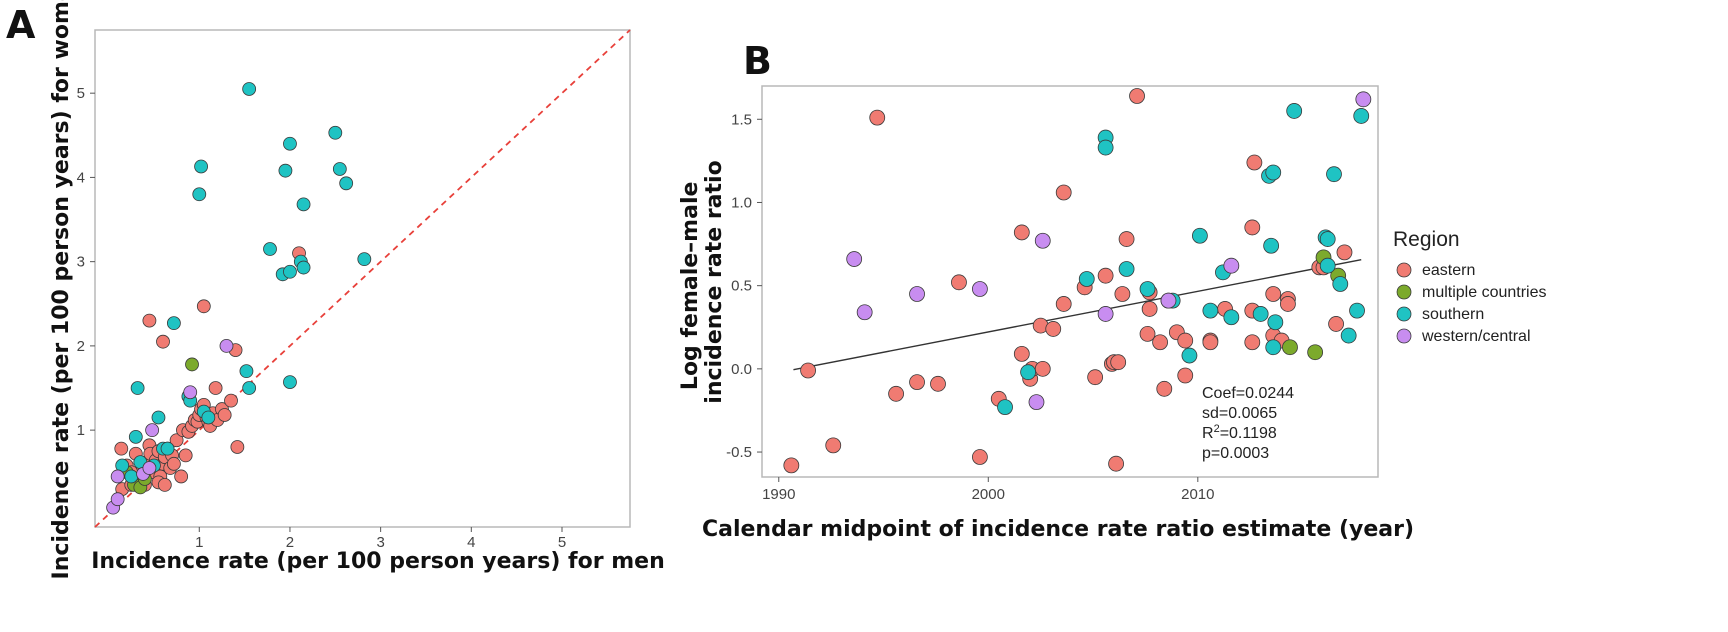 Image resolution: width=1728 pixels, height=632 pixels. What do you see at coordinates (778, 494) in the screenshot?
I see `x-tick-label: 1990` at bounding box center [778, 494].